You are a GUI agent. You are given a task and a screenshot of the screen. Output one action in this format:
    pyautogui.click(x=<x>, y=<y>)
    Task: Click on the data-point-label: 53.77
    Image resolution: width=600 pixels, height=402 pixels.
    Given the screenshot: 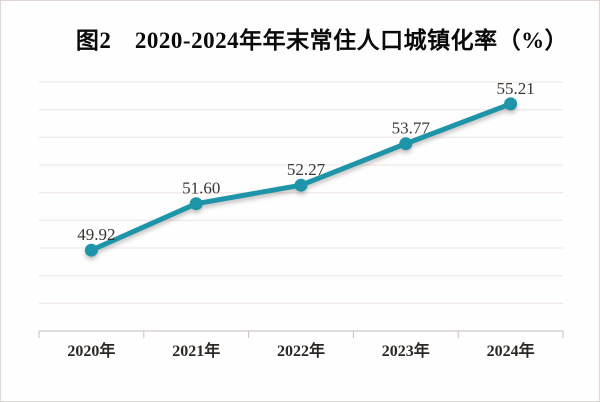 What is the action you would take?
    pyautogui.click(x=411, y=128)
    